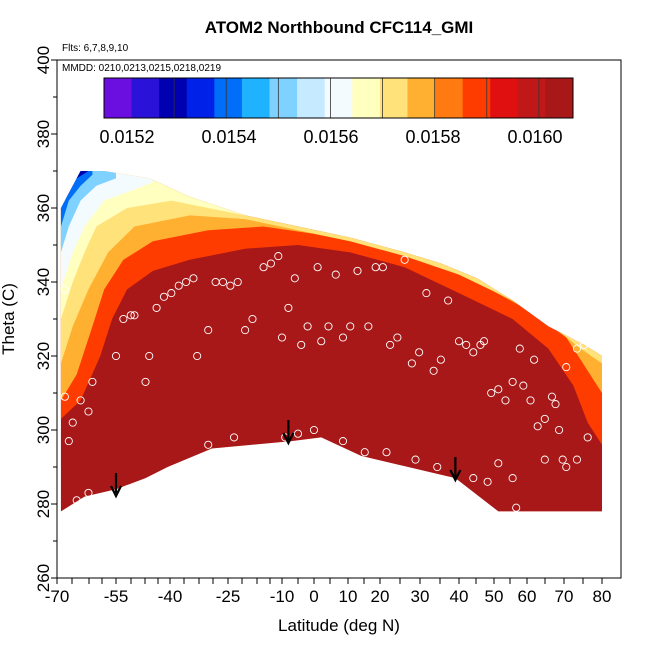 The width and height of the screenshot is (650, 650). Describe the element at coordinates (43, 60) in the screenshot. I see `y-tick-label: 400` at that location.